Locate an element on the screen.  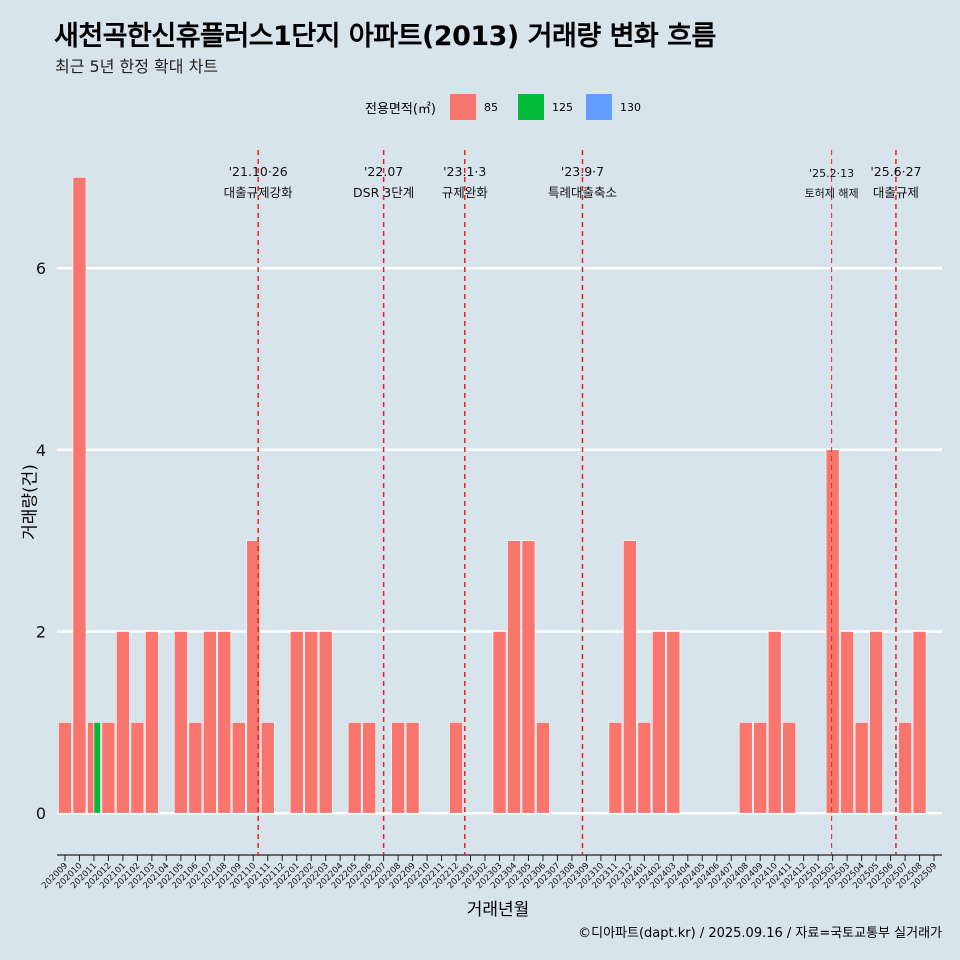
legend-title: 전용면적(㎡) is located at coordinates (400, 109).